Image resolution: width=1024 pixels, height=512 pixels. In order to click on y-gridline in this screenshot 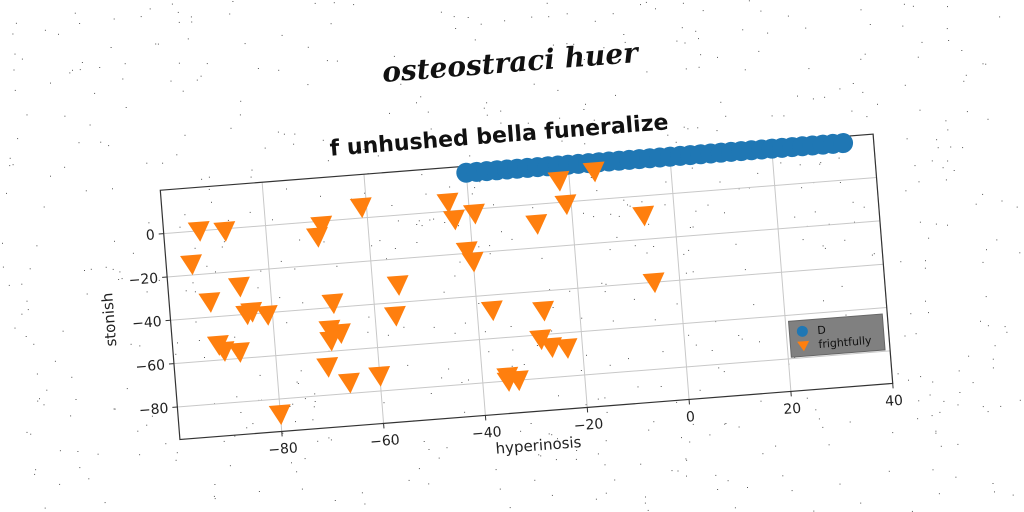, I will do `click(527, 292)`.